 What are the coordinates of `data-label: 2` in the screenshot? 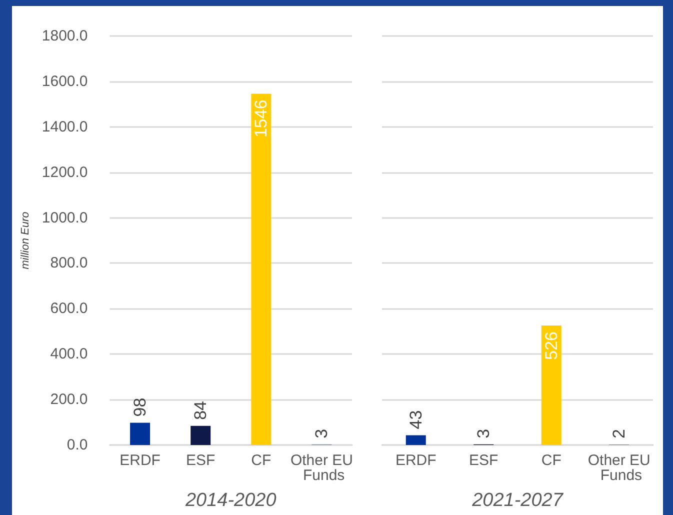 It's located at (619, 434).